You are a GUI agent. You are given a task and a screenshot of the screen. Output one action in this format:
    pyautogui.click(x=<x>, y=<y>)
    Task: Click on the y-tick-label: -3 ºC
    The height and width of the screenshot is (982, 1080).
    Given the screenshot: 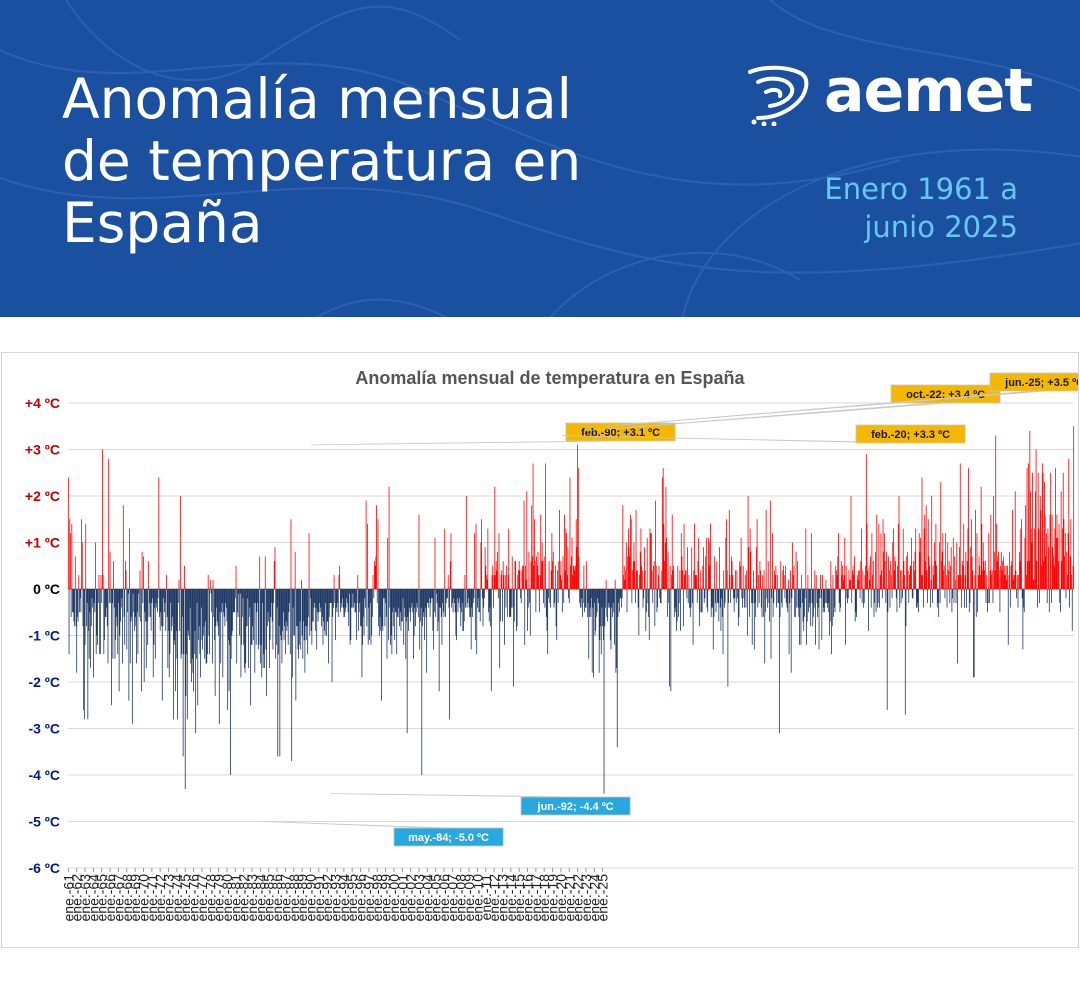 What is the action you would take?
    pyautogui.click(x=44, y=729)
    